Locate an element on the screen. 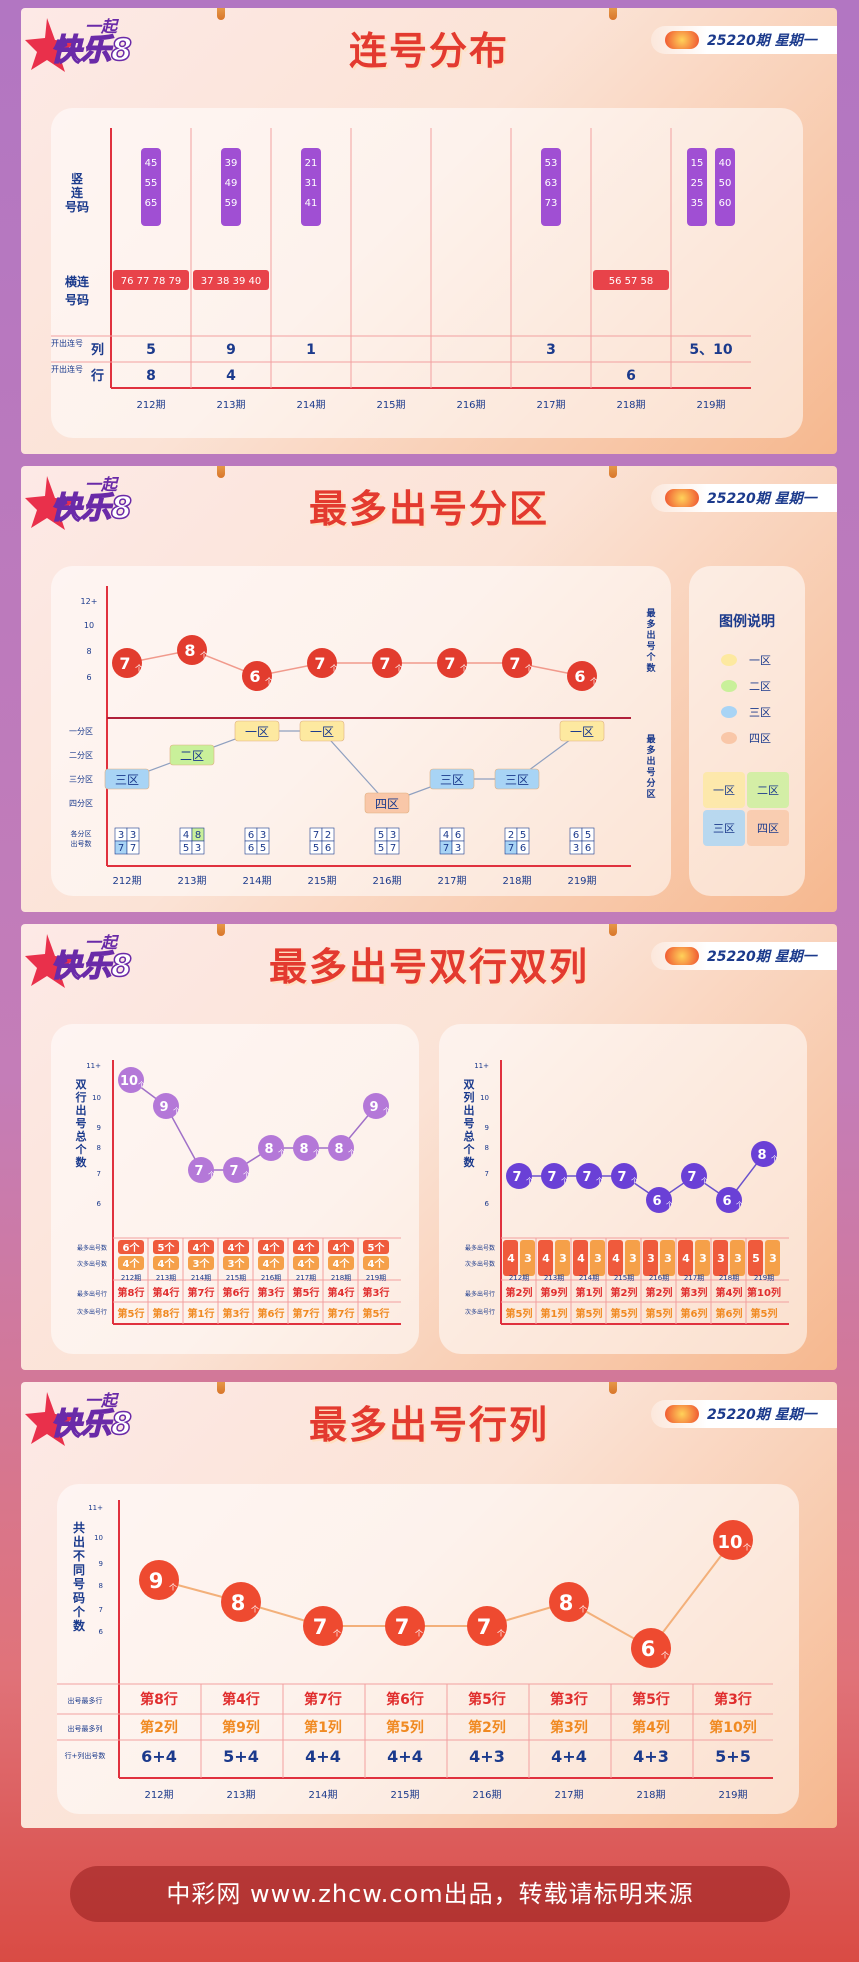 This screenshot has width=859, height=1962. max-row-value: 第8行 is located at coordinates (159, 1699).